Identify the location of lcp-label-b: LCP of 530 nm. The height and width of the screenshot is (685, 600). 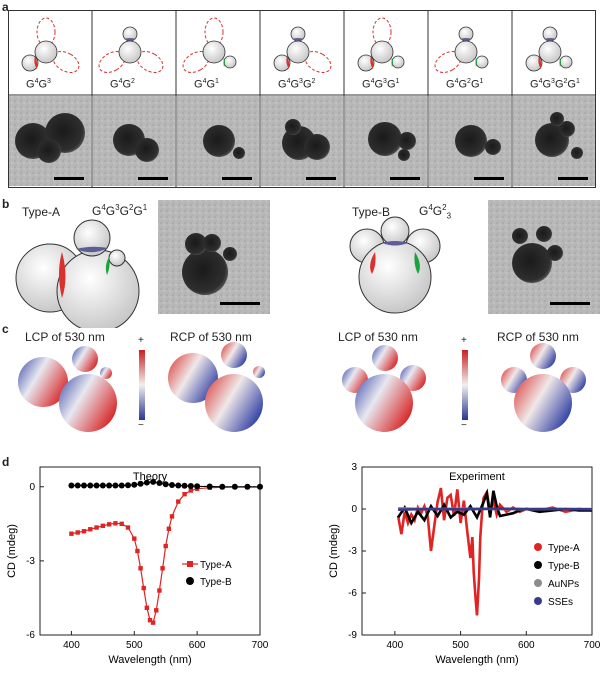
(378, 337).